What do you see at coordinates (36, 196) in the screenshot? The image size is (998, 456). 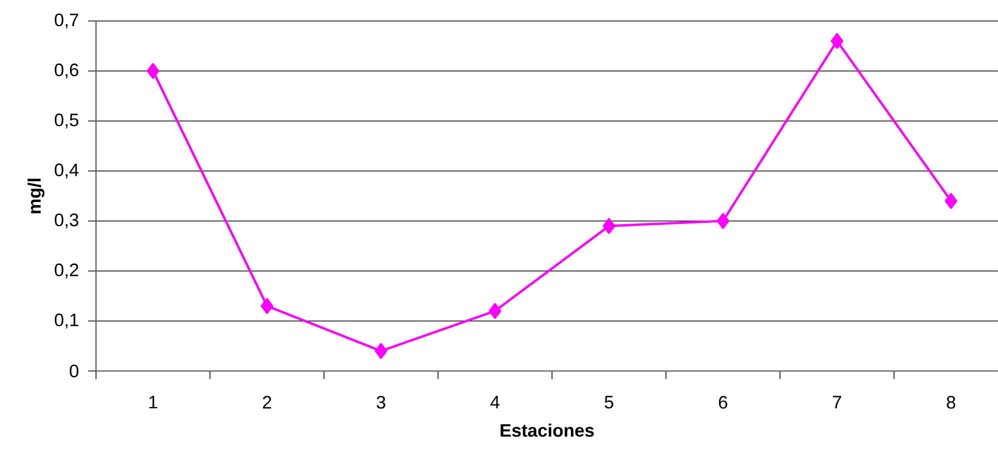 I see `y-axis-title: mg/l` at bounding box center [36, 196].